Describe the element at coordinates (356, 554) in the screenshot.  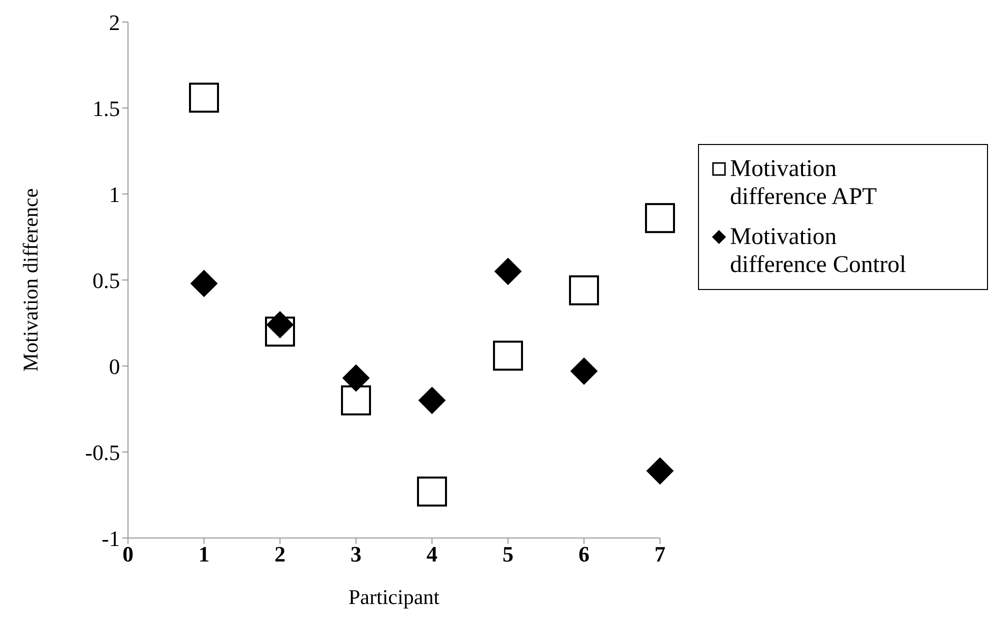
I see `x-tick-label: 3` at that location.